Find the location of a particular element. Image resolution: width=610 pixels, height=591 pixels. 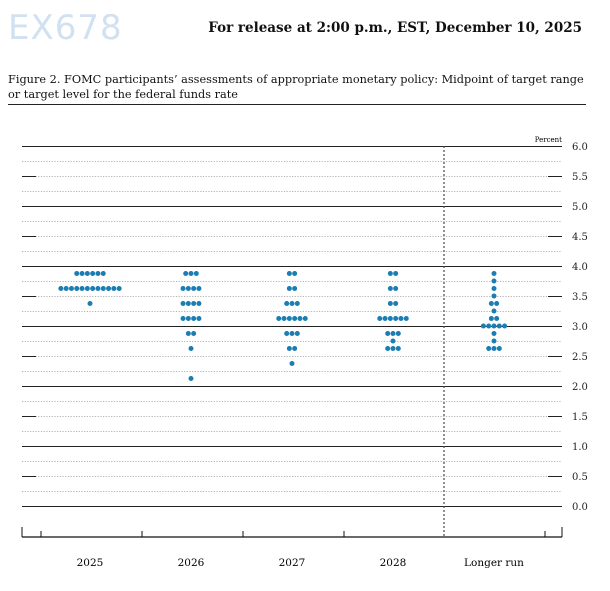

y-tick-label: 1.0 is located at coordinates (580, 447).